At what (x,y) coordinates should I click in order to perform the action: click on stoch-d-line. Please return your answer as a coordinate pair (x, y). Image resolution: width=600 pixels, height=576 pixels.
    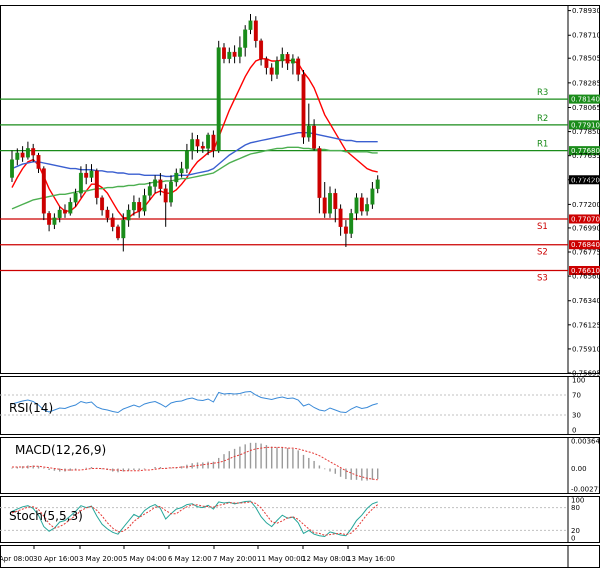
    Looking at the image, I should click on (195, 518).